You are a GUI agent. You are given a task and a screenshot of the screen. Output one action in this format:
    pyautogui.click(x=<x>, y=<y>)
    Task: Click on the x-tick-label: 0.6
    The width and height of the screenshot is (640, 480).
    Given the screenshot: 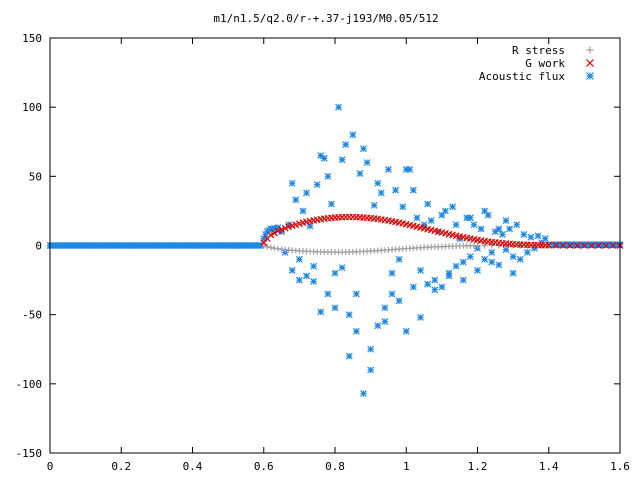 What is the action you would take?
    pyautogui.click(x=264, y=466)
    